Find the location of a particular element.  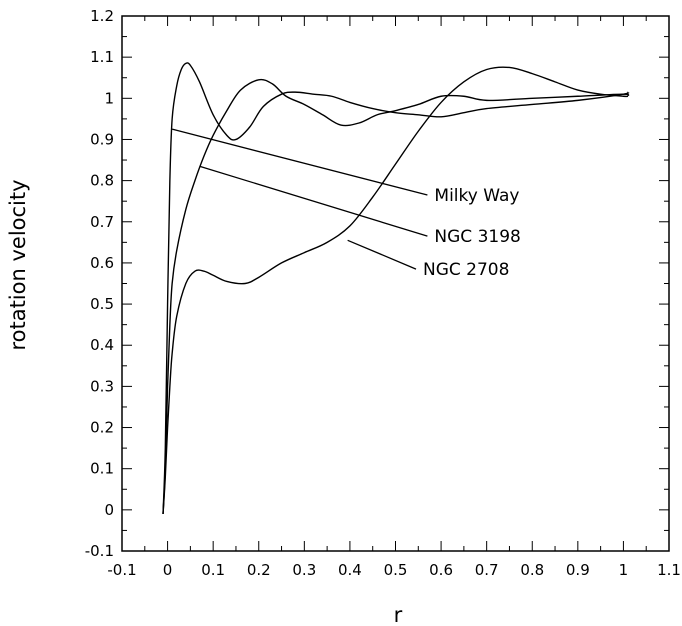

annotation-leader-milky-way is located at coordinates (299, 162).